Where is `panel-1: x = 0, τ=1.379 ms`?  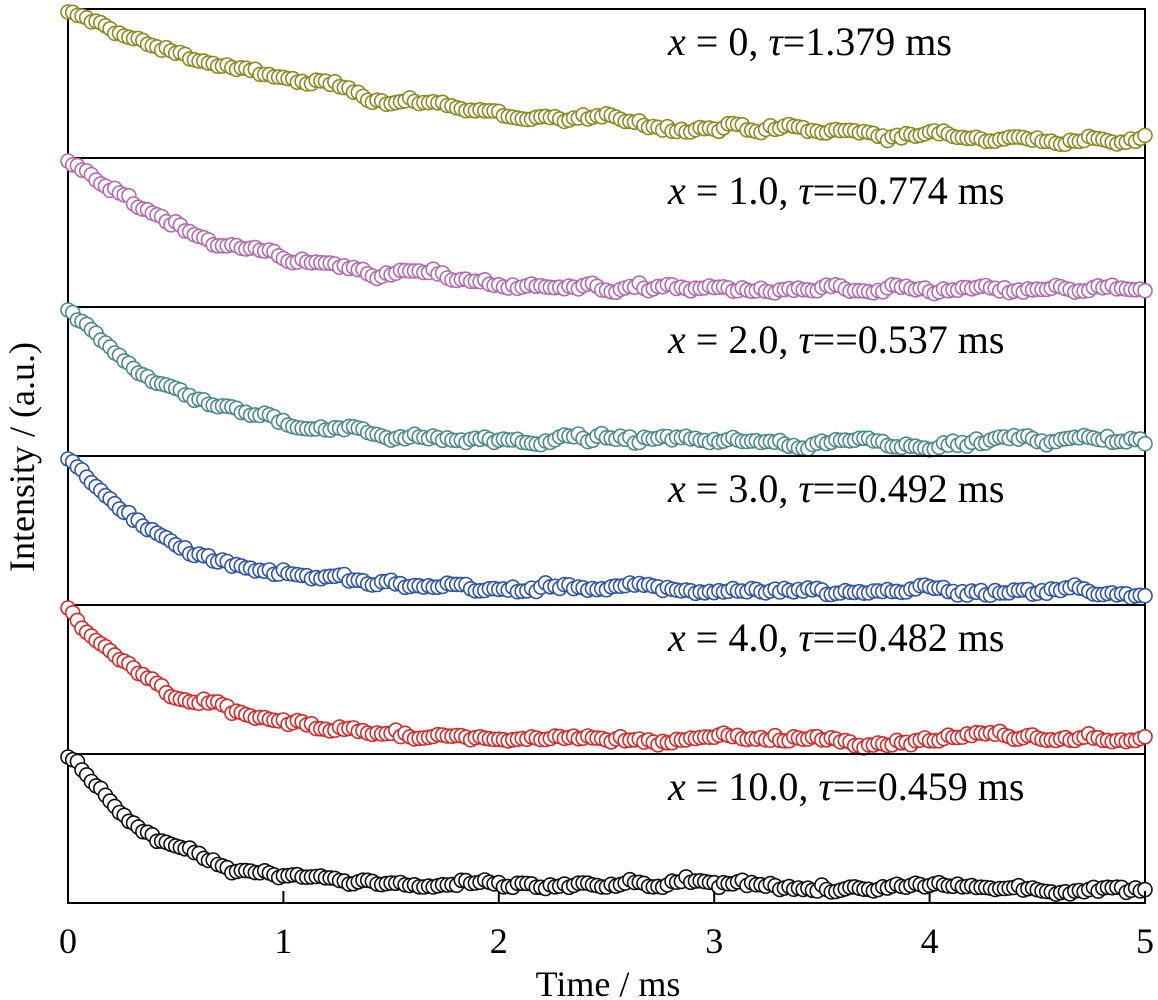 panel-1: x = 0, τ=1.379 ms is located at coordinates (606, 81).